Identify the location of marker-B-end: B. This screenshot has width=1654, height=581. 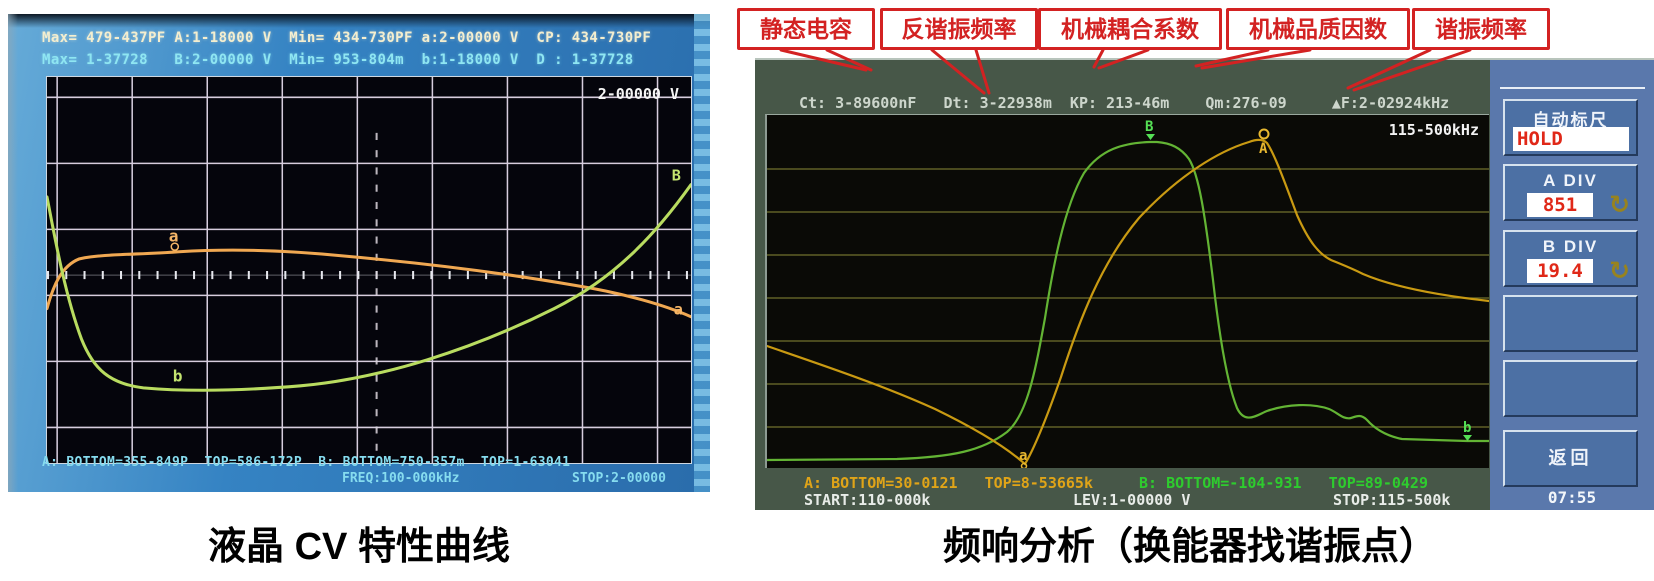
(676, 176).